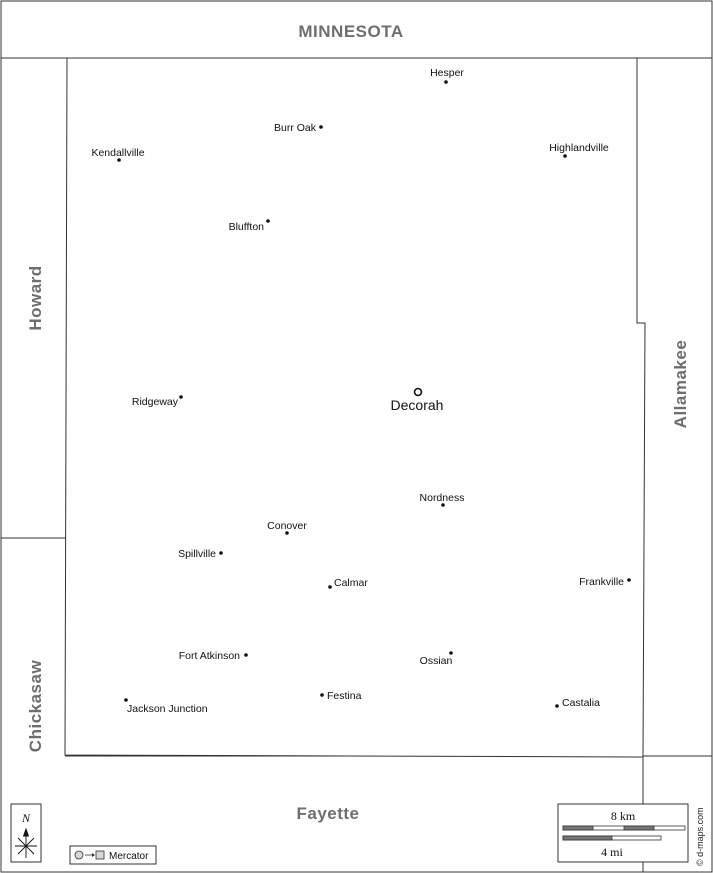 This screenshot has height=873, width=713. What do you see at coordinates (351, 583) in the screenshot?
I see `town-label: Calmar` at bounding box center [351, 583].